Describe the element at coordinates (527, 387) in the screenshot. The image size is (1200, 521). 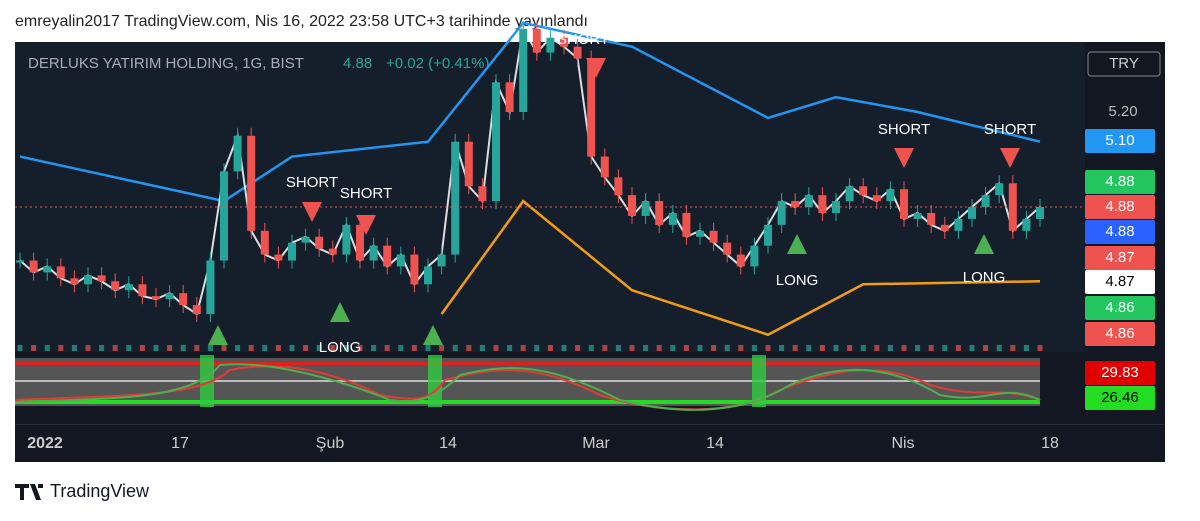
I see `indicator-line` at that location.